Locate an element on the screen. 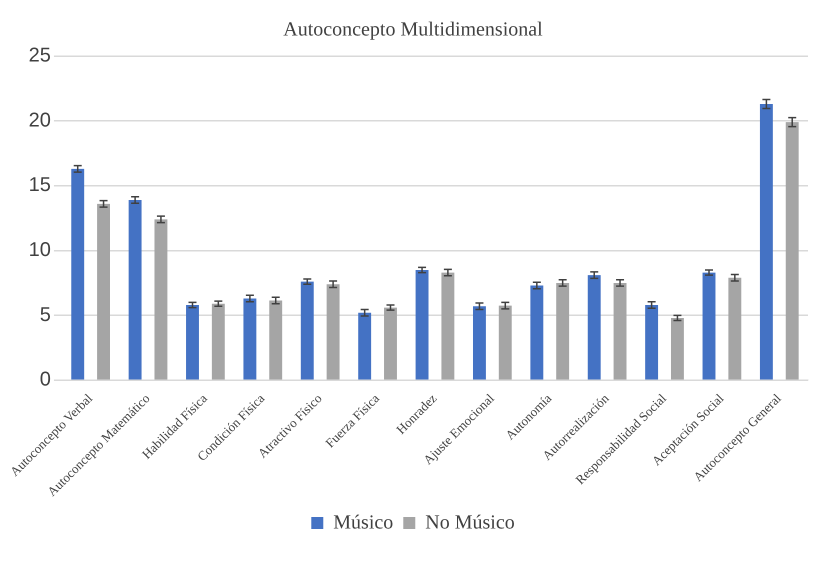 The width and height of the screenshot is (837, 561). legend-label: Músico is located at coordinates (363, 522).